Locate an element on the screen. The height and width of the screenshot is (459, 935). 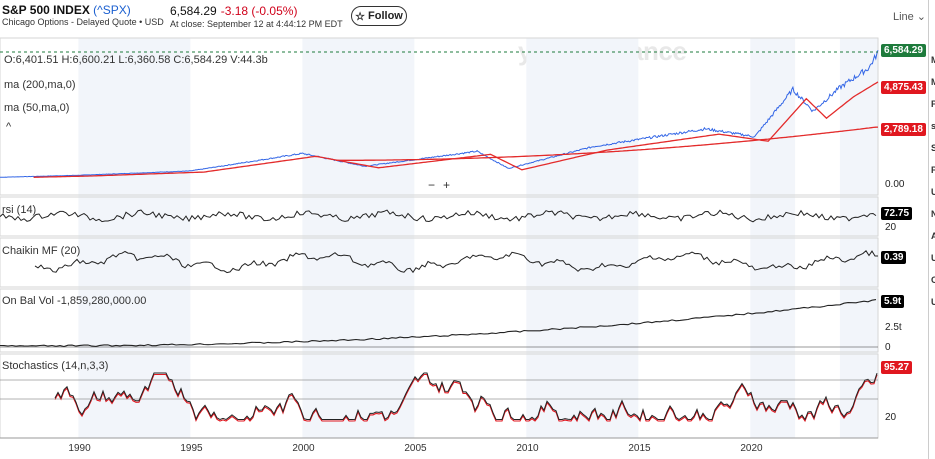
price-display: 6,584.29 -3.18 (-0.05%) is located at coordinates (233, 11).